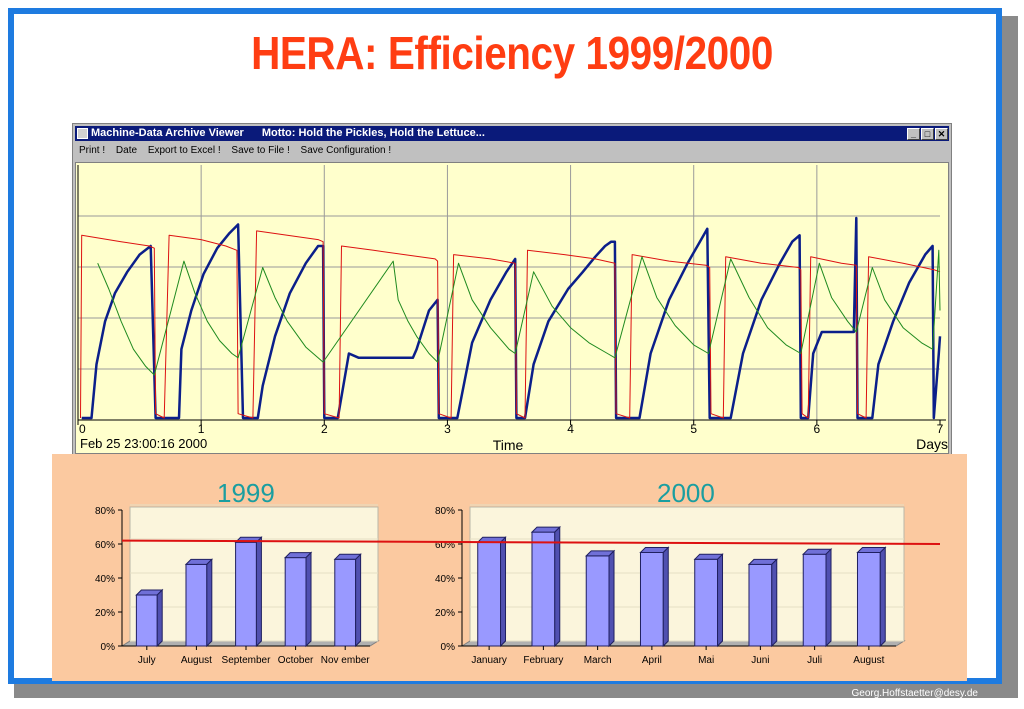  Describe the element at coordinates (447, 429) in the screenshot. I see `x-tick-label: 3` at that location.